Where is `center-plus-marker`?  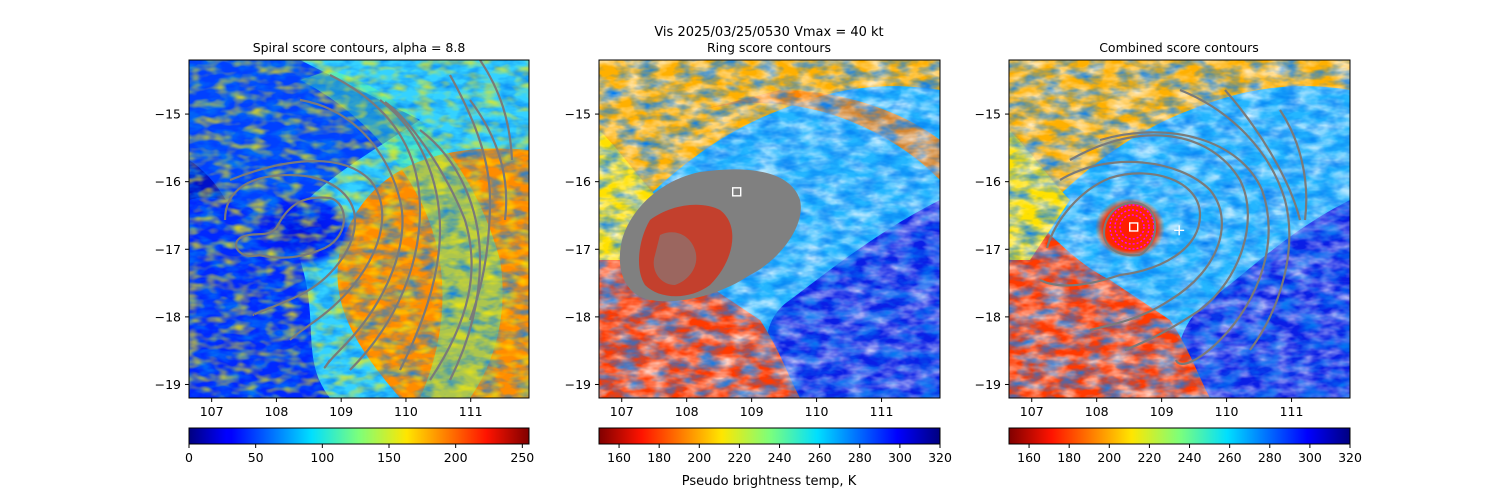
center-plus-marker is located at coordinates (1179, 230).